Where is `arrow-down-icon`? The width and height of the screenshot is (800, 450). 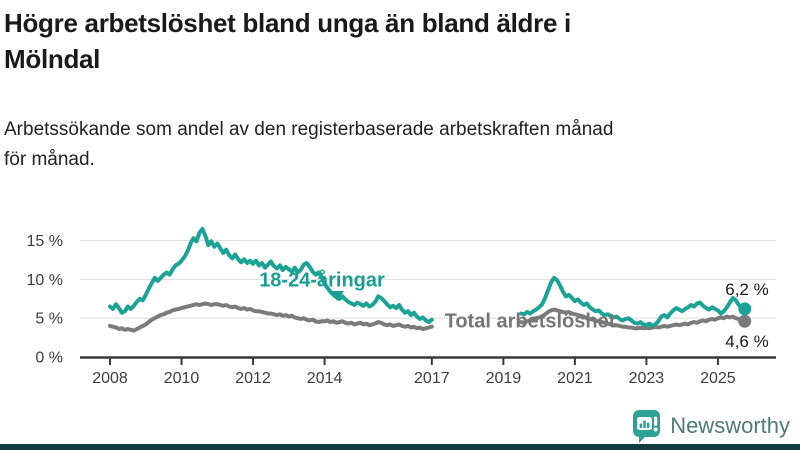 arrow-down-icon is located at coordinates (337, 296).